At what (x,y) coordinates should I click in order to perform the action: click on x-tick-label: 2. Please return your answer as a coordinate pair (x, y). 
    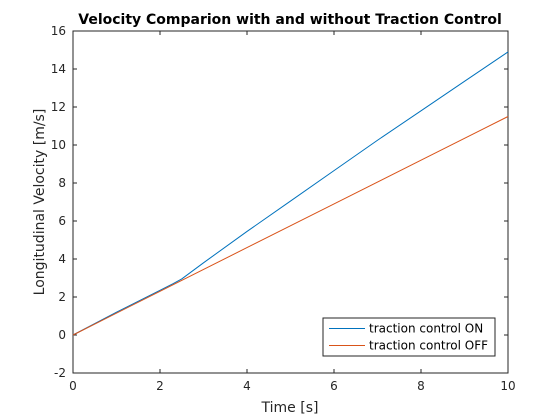
    Looking at the image, I should click on (160, 386).